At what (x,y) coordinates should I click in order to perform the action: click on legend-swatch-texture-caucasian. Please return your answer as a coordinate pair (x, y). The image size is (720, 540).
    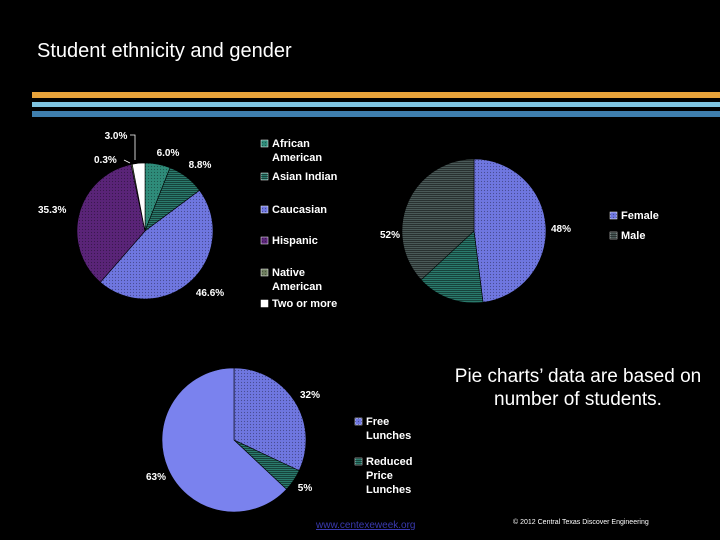
    Looking at the image, I should click on (264, 209).